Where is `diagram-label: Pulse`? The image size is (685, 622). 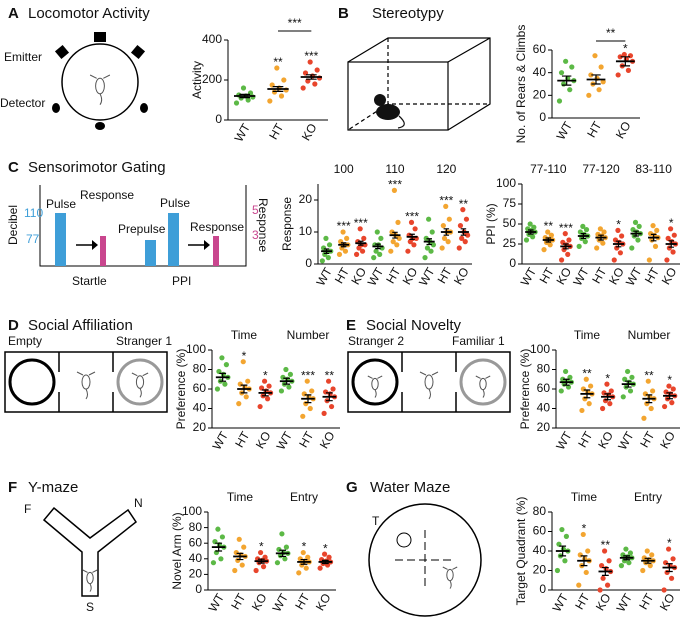 diagram-label: Pulse is located at coordinates (61, 204).